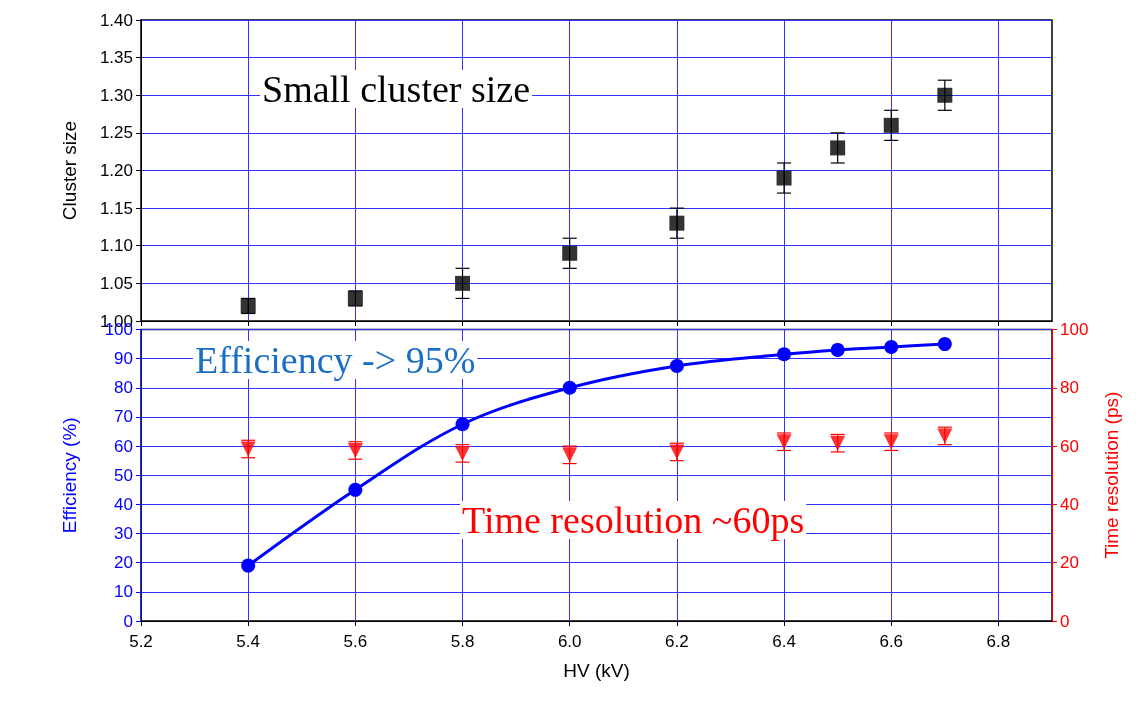 The image size is (1136, 710). I want to click on y2-tick-label: 100, so click(1074, 329).